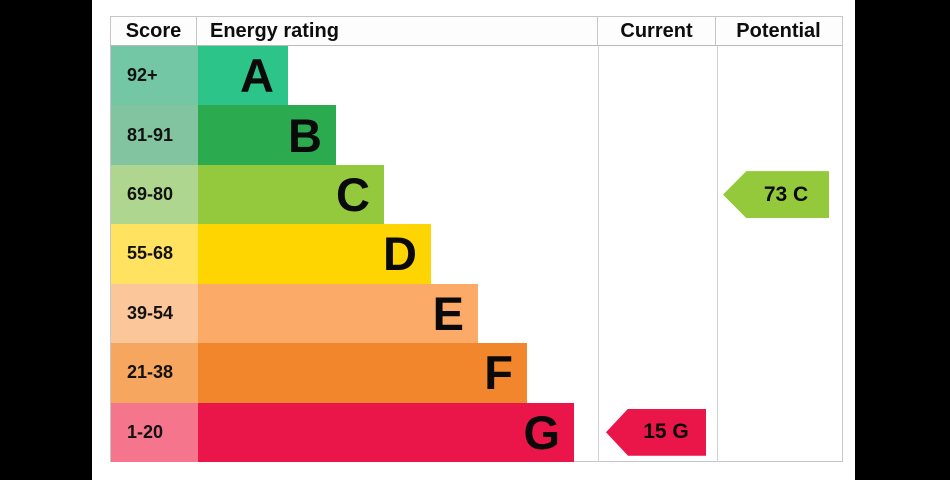 The height and width of the screenshot is (480, 950). Describe the element at coordinates (386, 432) in the screenshot. I see `rating-bar-g: G` at that location.